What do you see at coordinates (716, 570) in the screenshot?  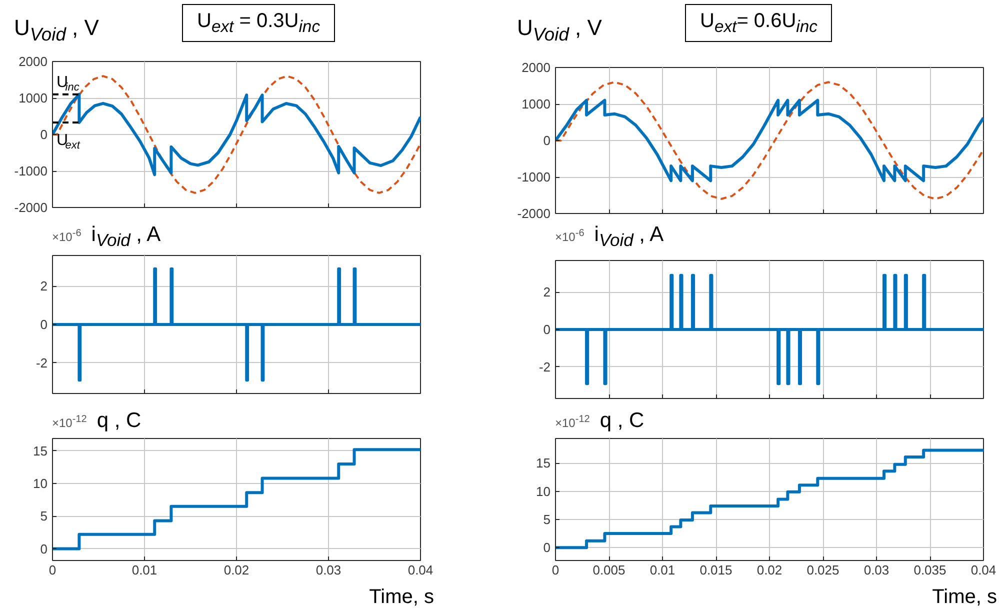 I see `x-tick-label: 0.015` at bounding box center [716, 570].